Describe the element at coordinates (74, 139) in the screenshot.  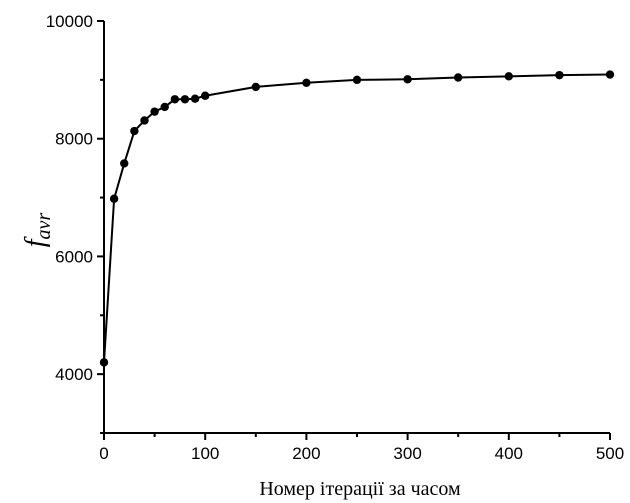
I see `y-tick-label: 8000` at that location.